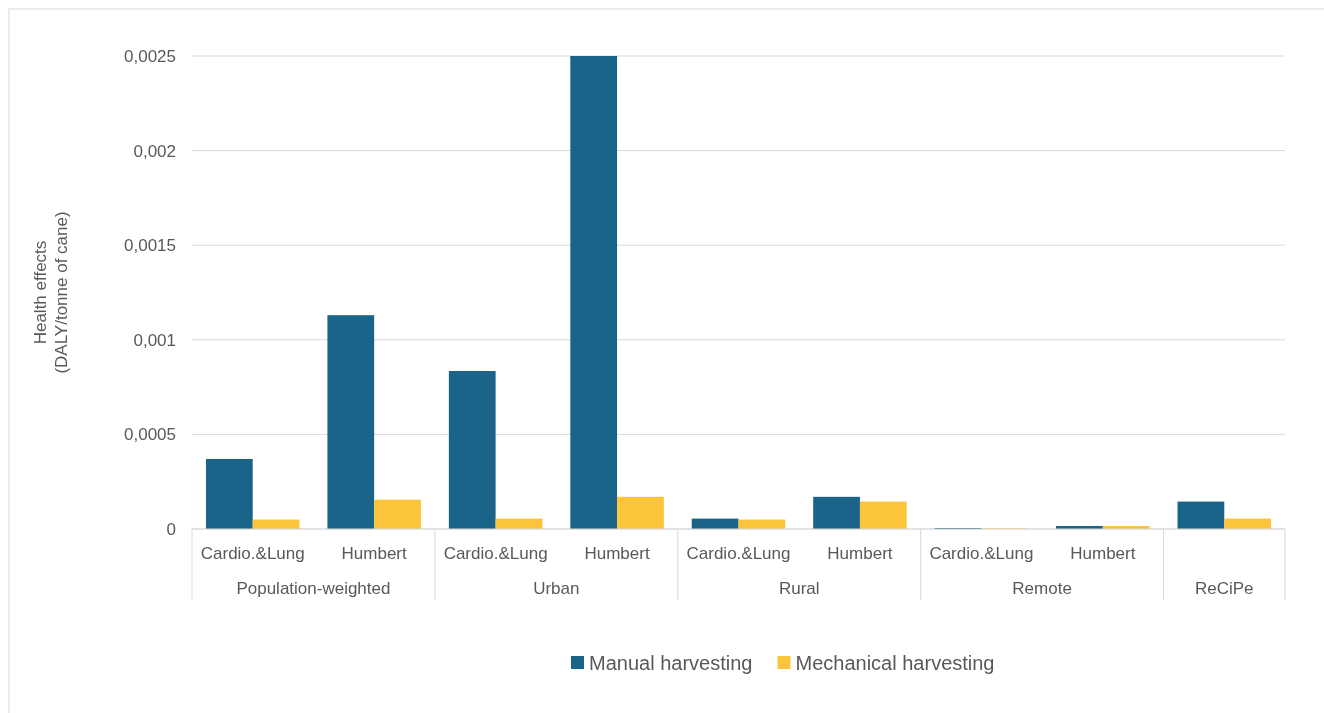  Describe the element at coordinates (313, 588) in the screenshot. I see `text: Population-weighted` at that location.